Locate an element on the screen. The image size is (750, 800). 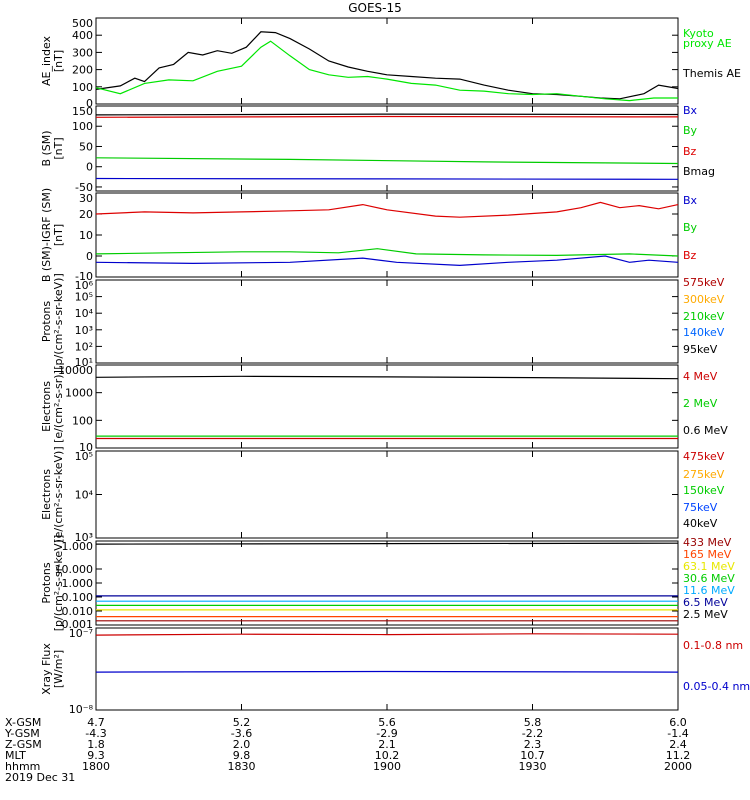
y-tick-label: 1000 is located at coordinates (79, 393).